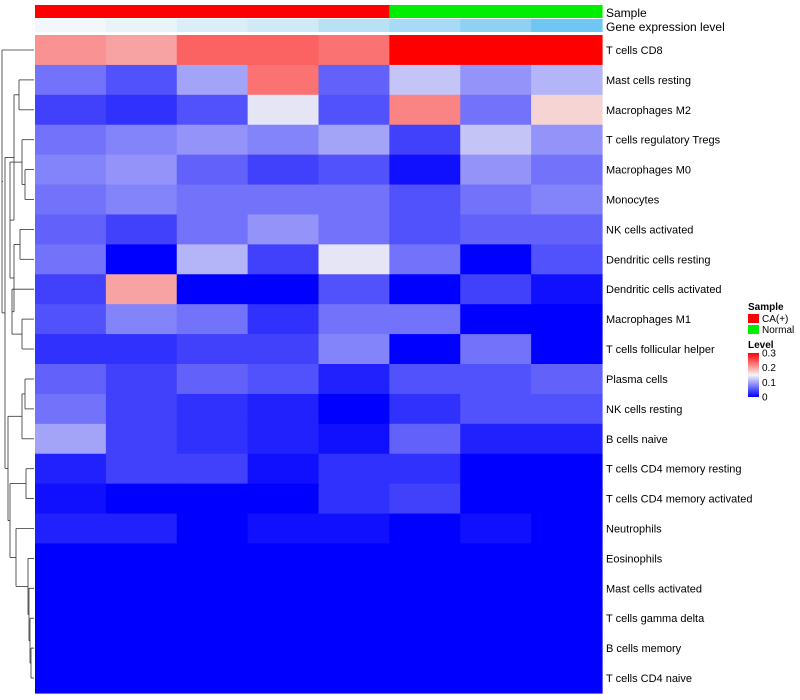 The width and height of the screenshot is (800, 700). I want to click on legend-level-tick: 0.2, so click(769, 368).